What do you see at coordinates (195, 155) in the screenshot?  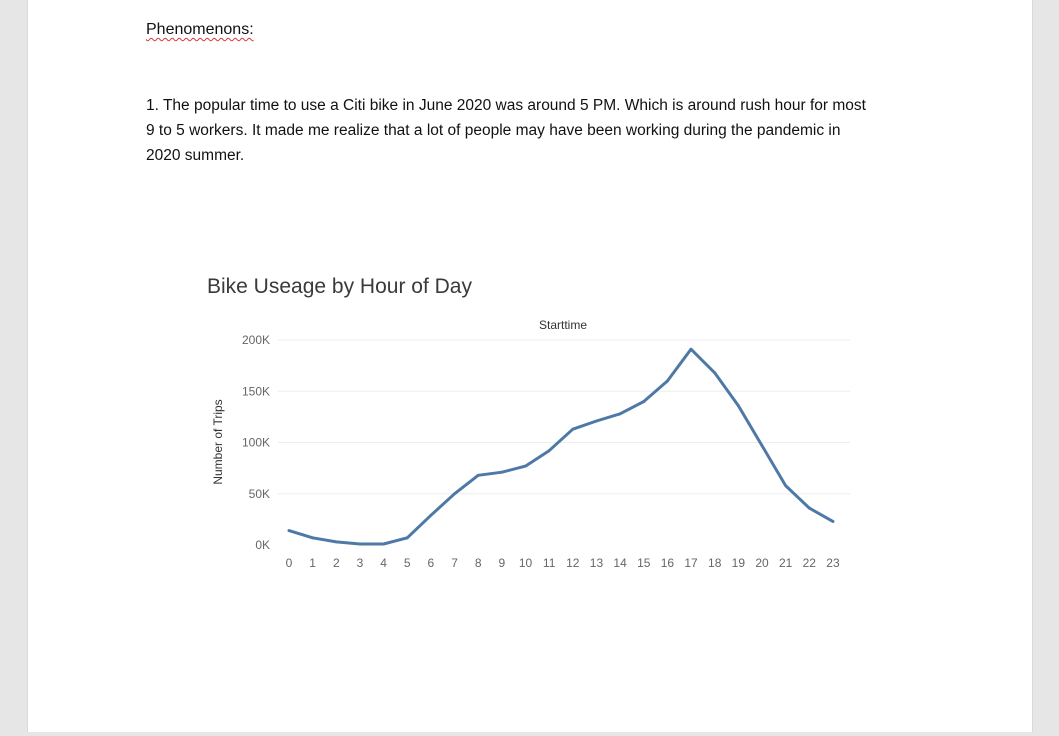 I see `paragraph-line-3: 2020 summer.` at bounding box center [195, 155].